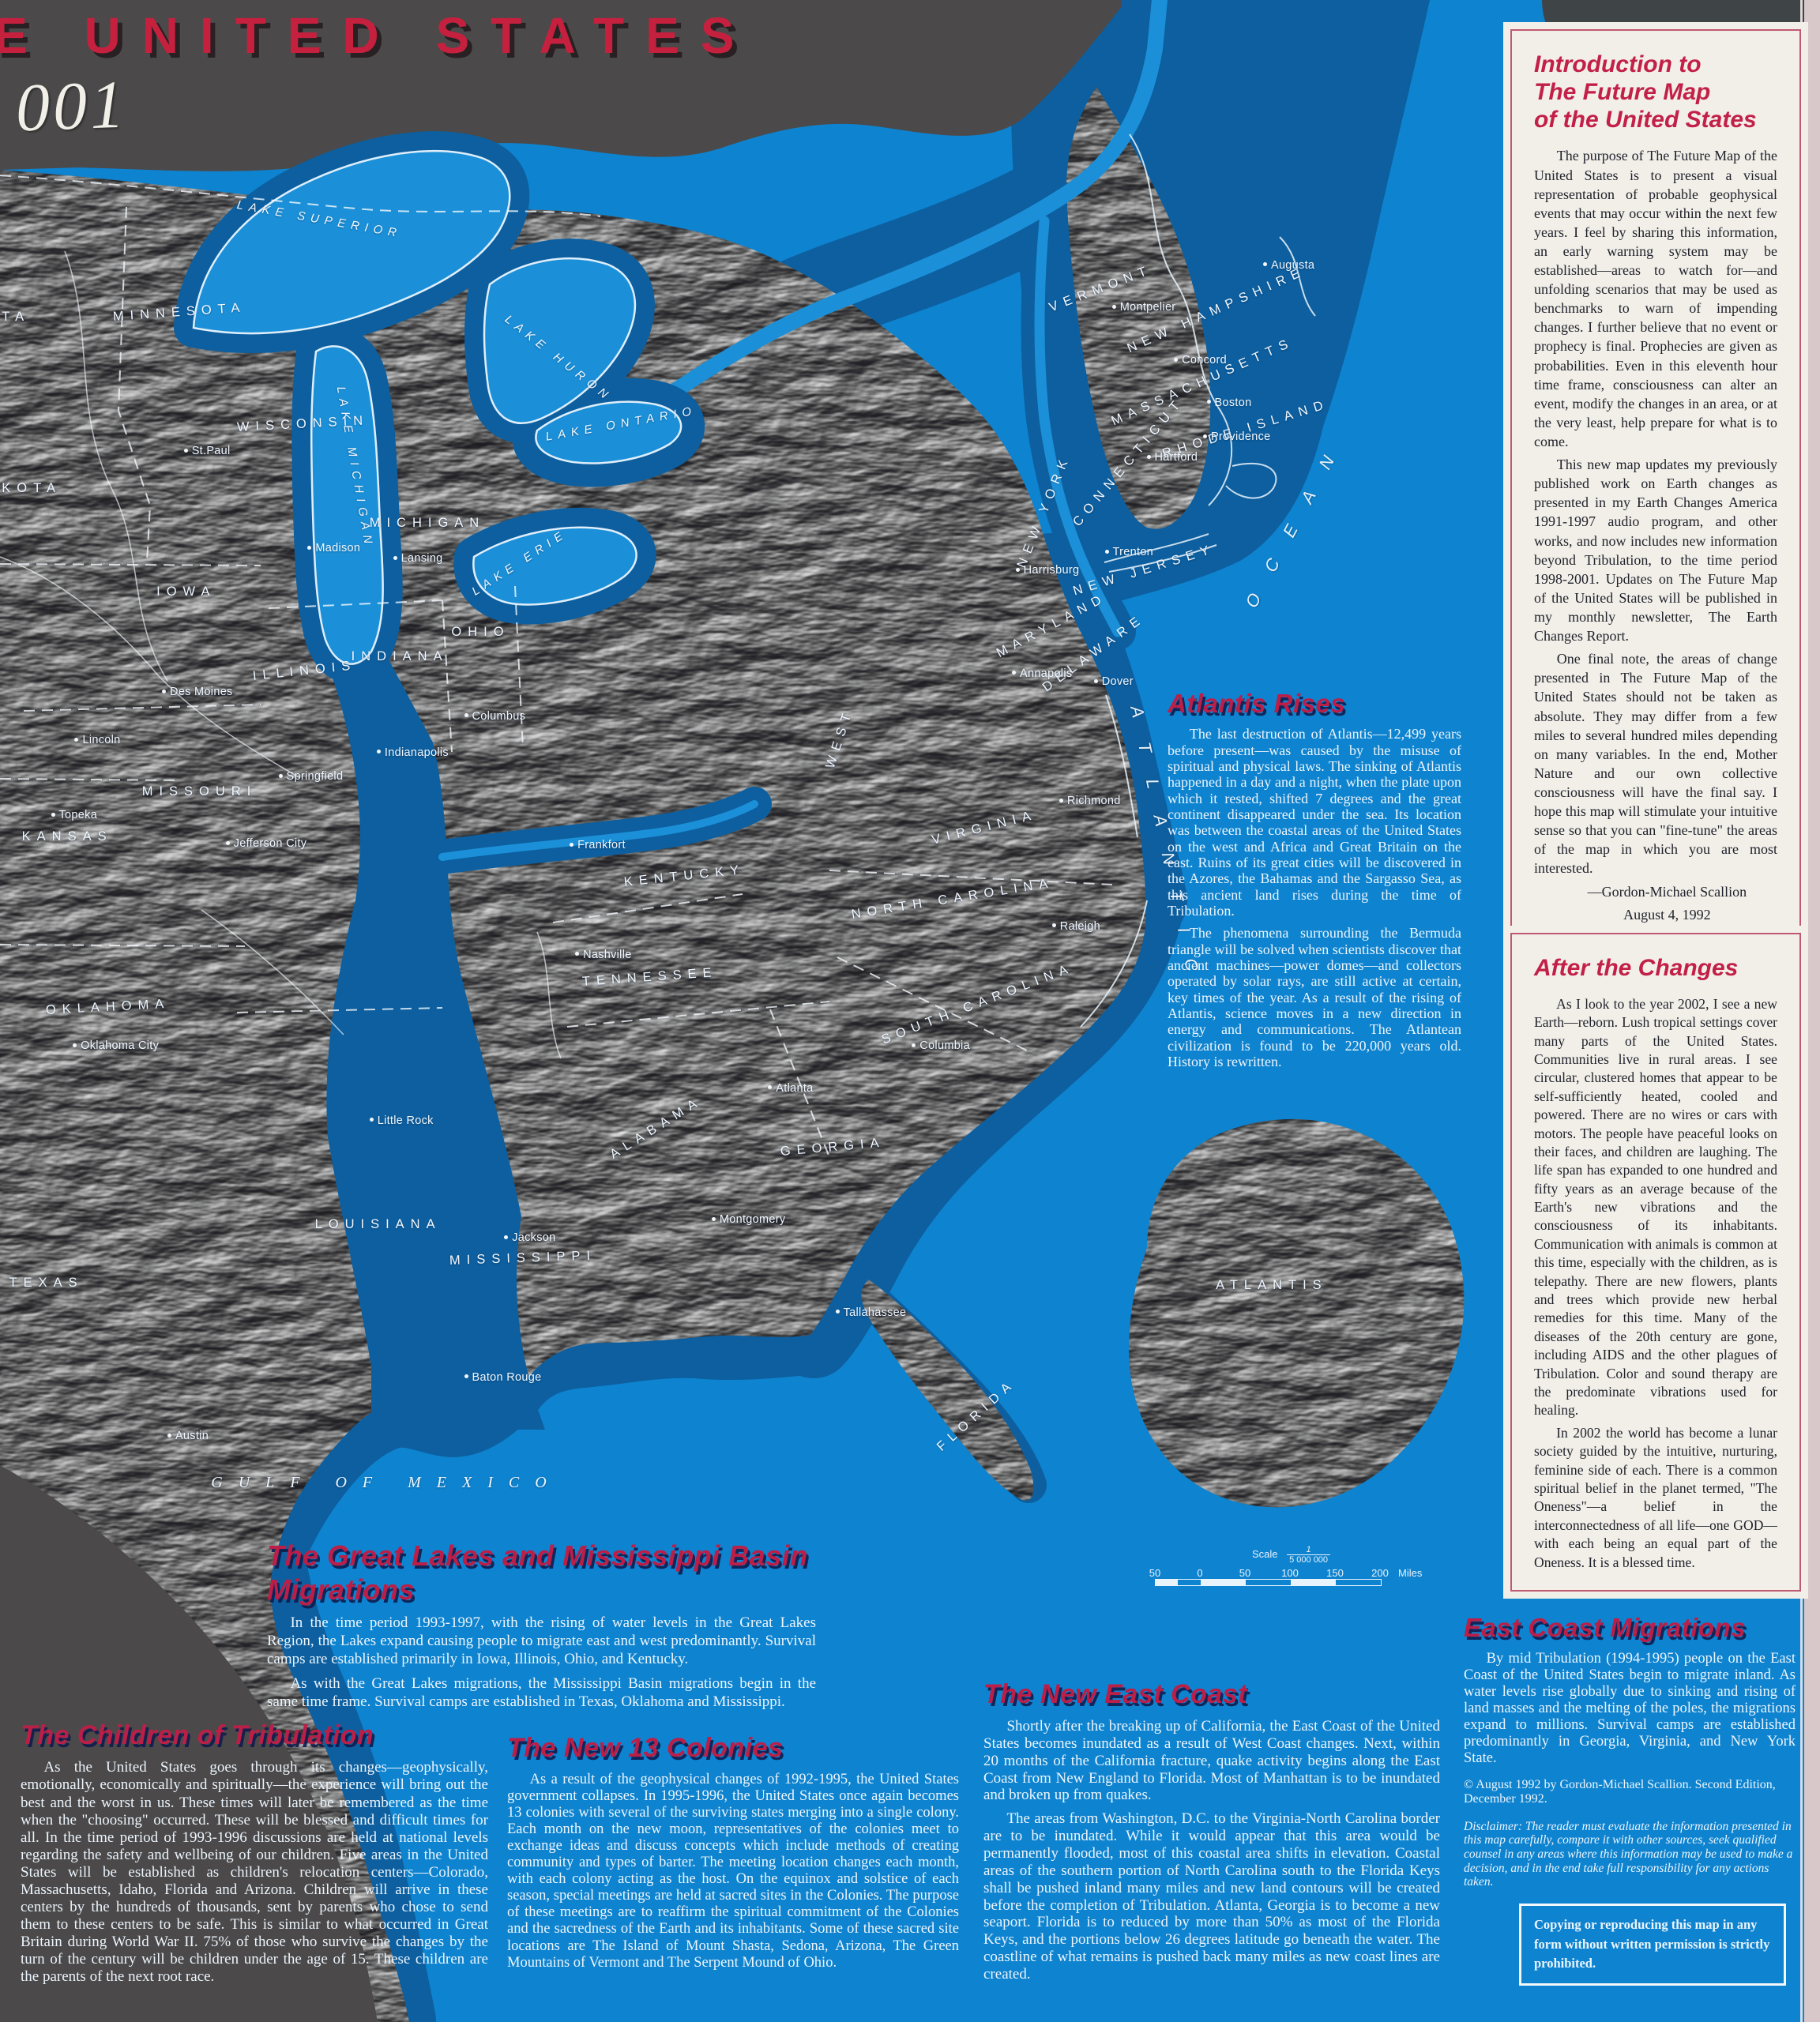 This screenshot has width=1820, height=2022. What do you see at coordinates (1636, 968) in the screenshot?
I see `after-changes-heading: After the Changes` at bounding box center [1636, 968].